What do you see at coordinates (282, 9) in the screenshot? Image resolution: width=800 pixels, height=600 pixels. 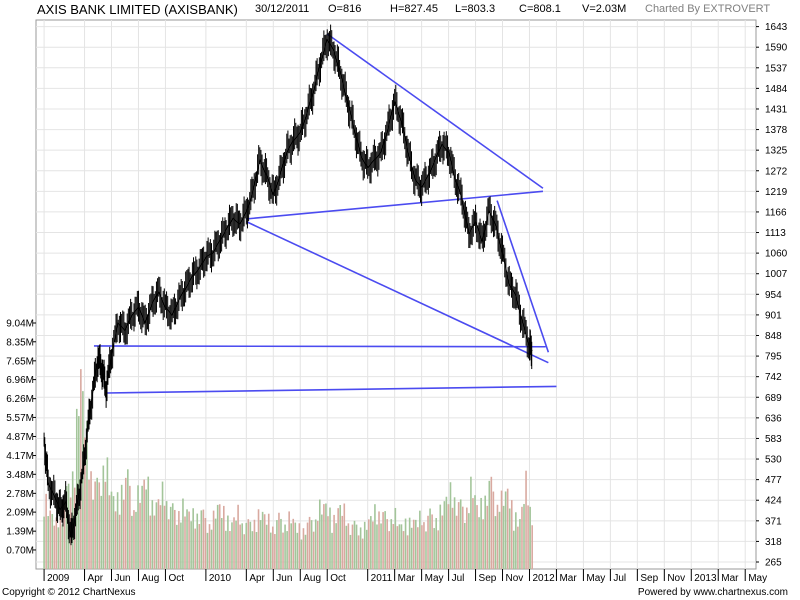 I see `quote-date: 30/12/2011` at bounding box center [282, 9].